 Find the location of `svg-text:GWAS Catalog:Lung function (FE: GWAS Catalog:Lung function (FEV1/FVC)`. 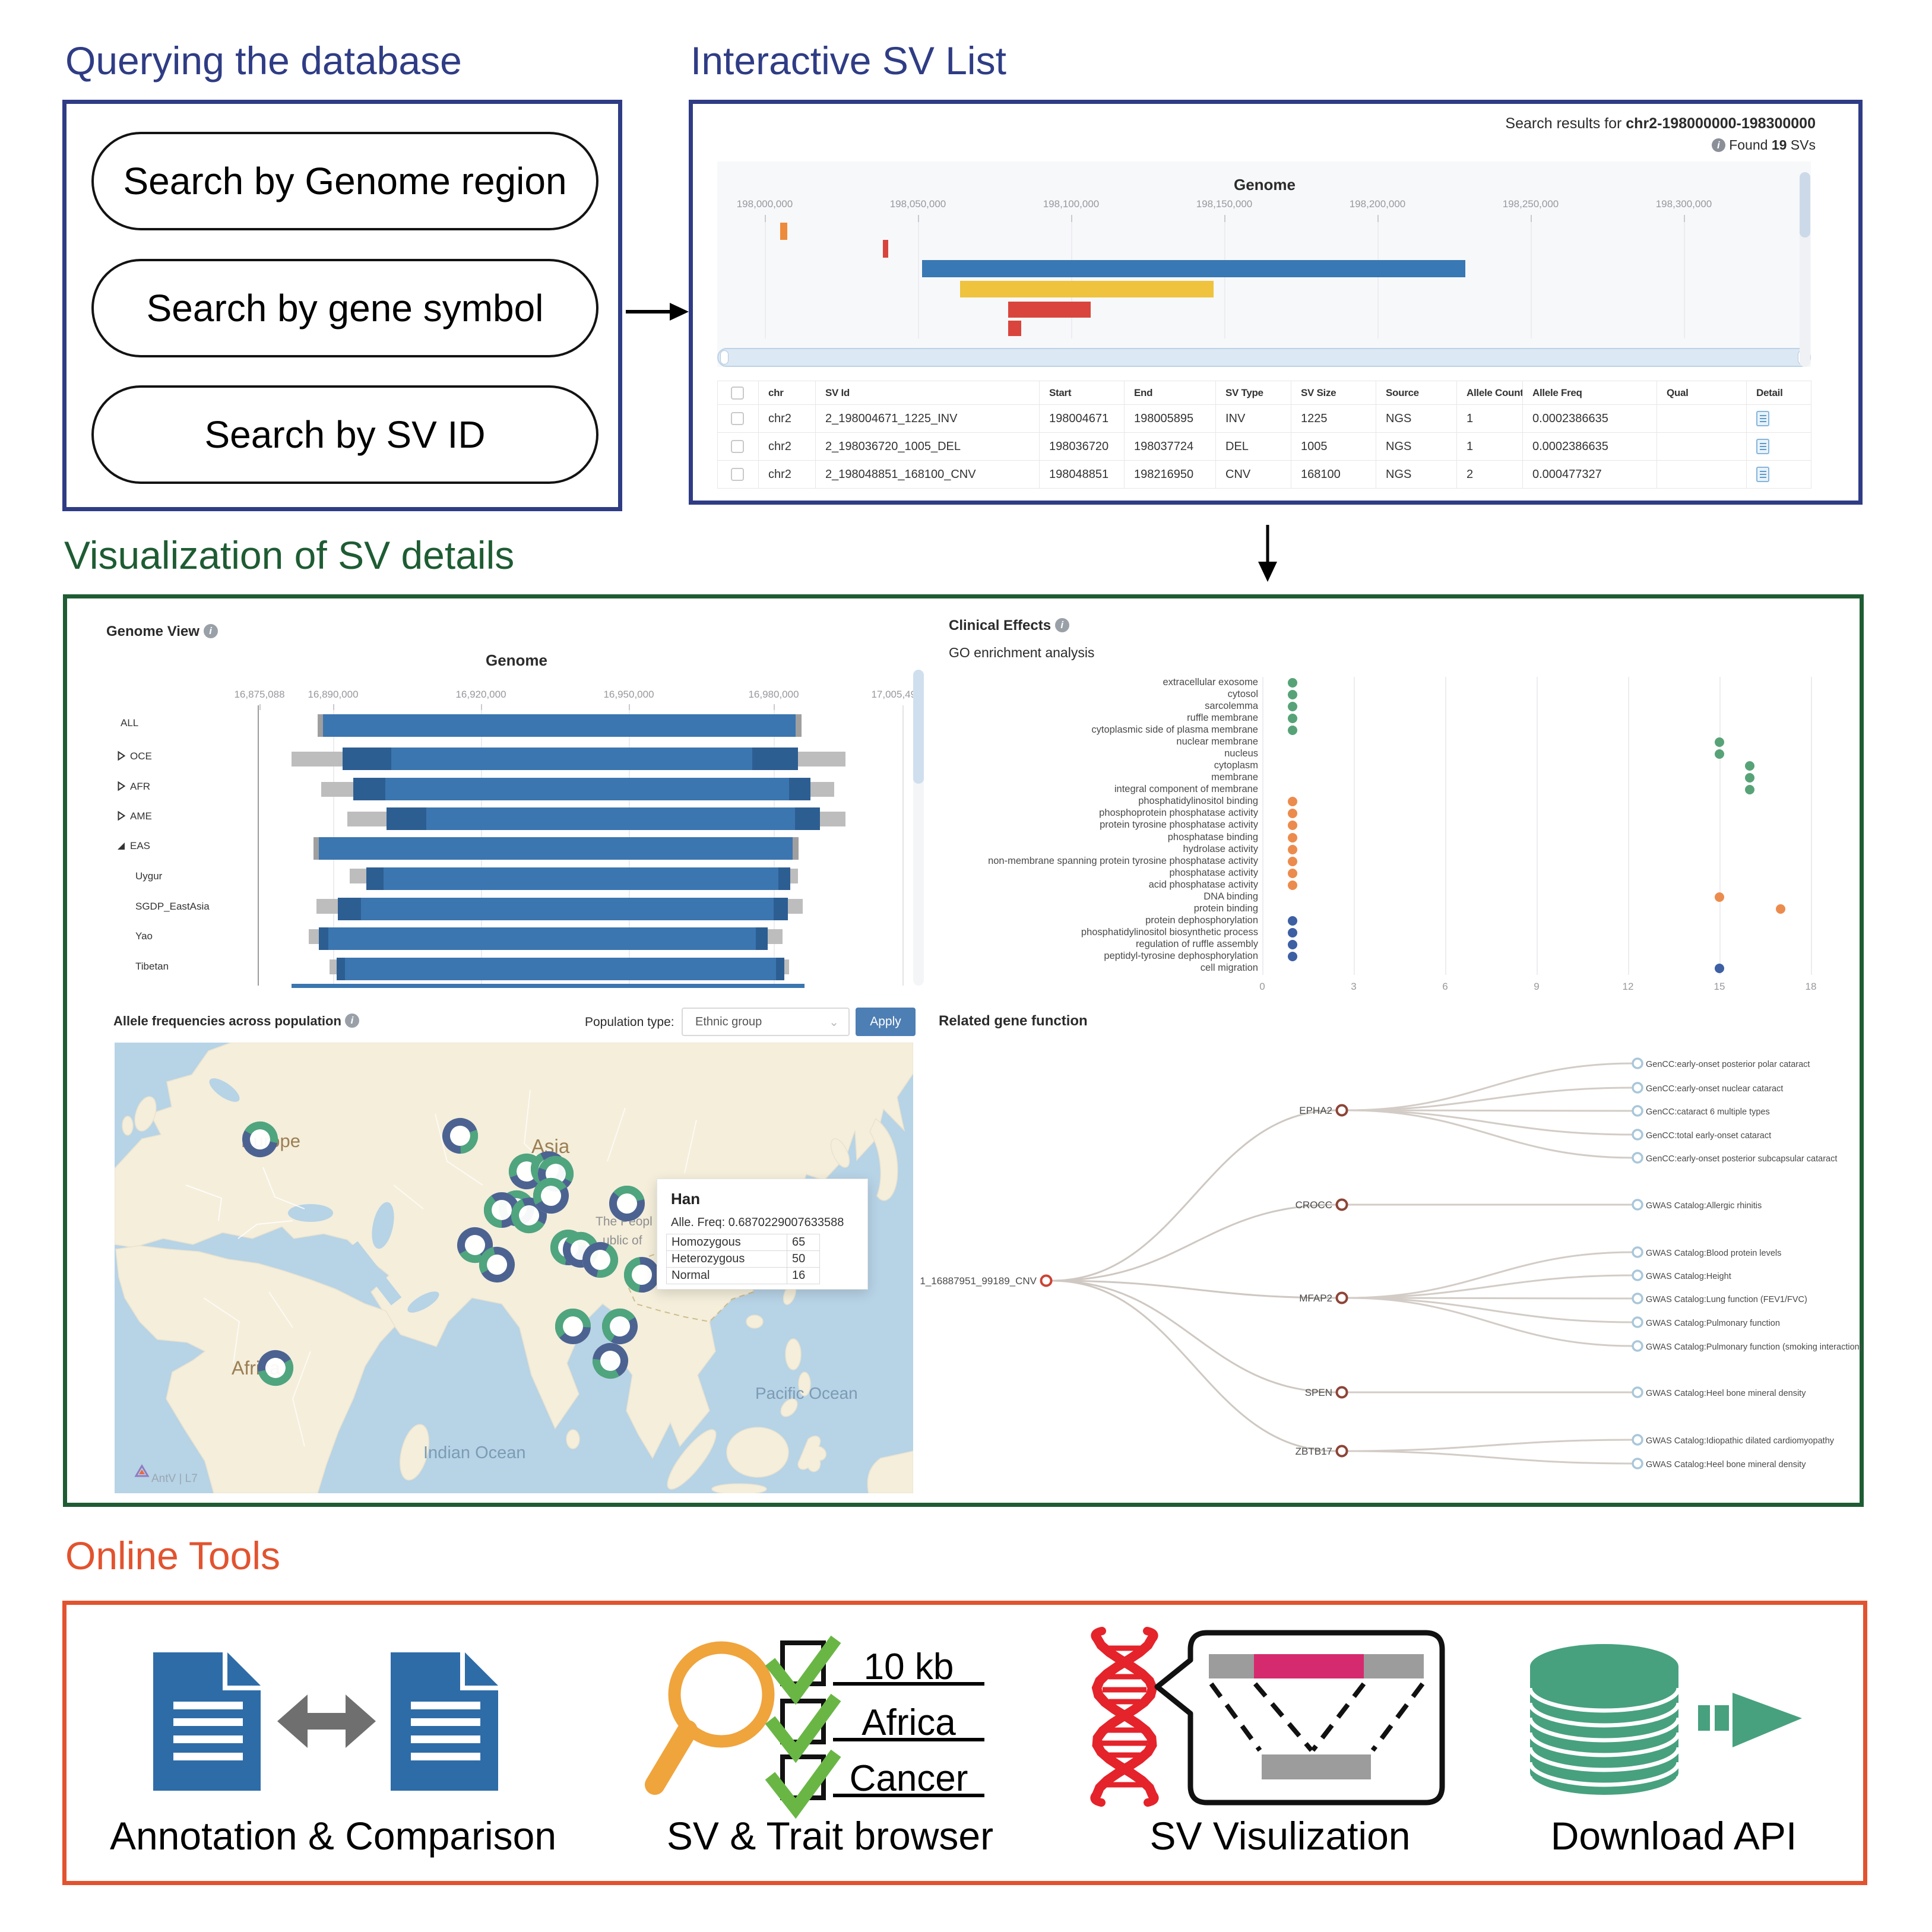

svg-text:GWAS Catalog:Lung function (FE: GWAS Catalog:Lung function (FEV1/FVC) is located at coordinates (1727, 1300).